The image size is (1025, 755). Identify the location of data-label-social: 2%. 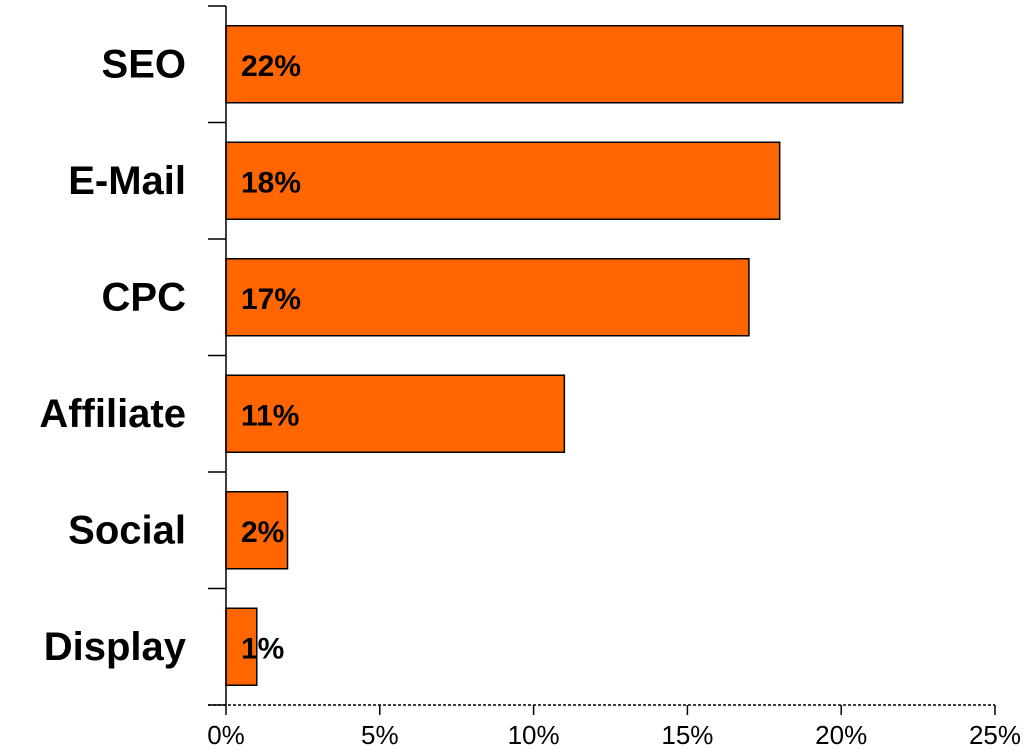
(262, 532).